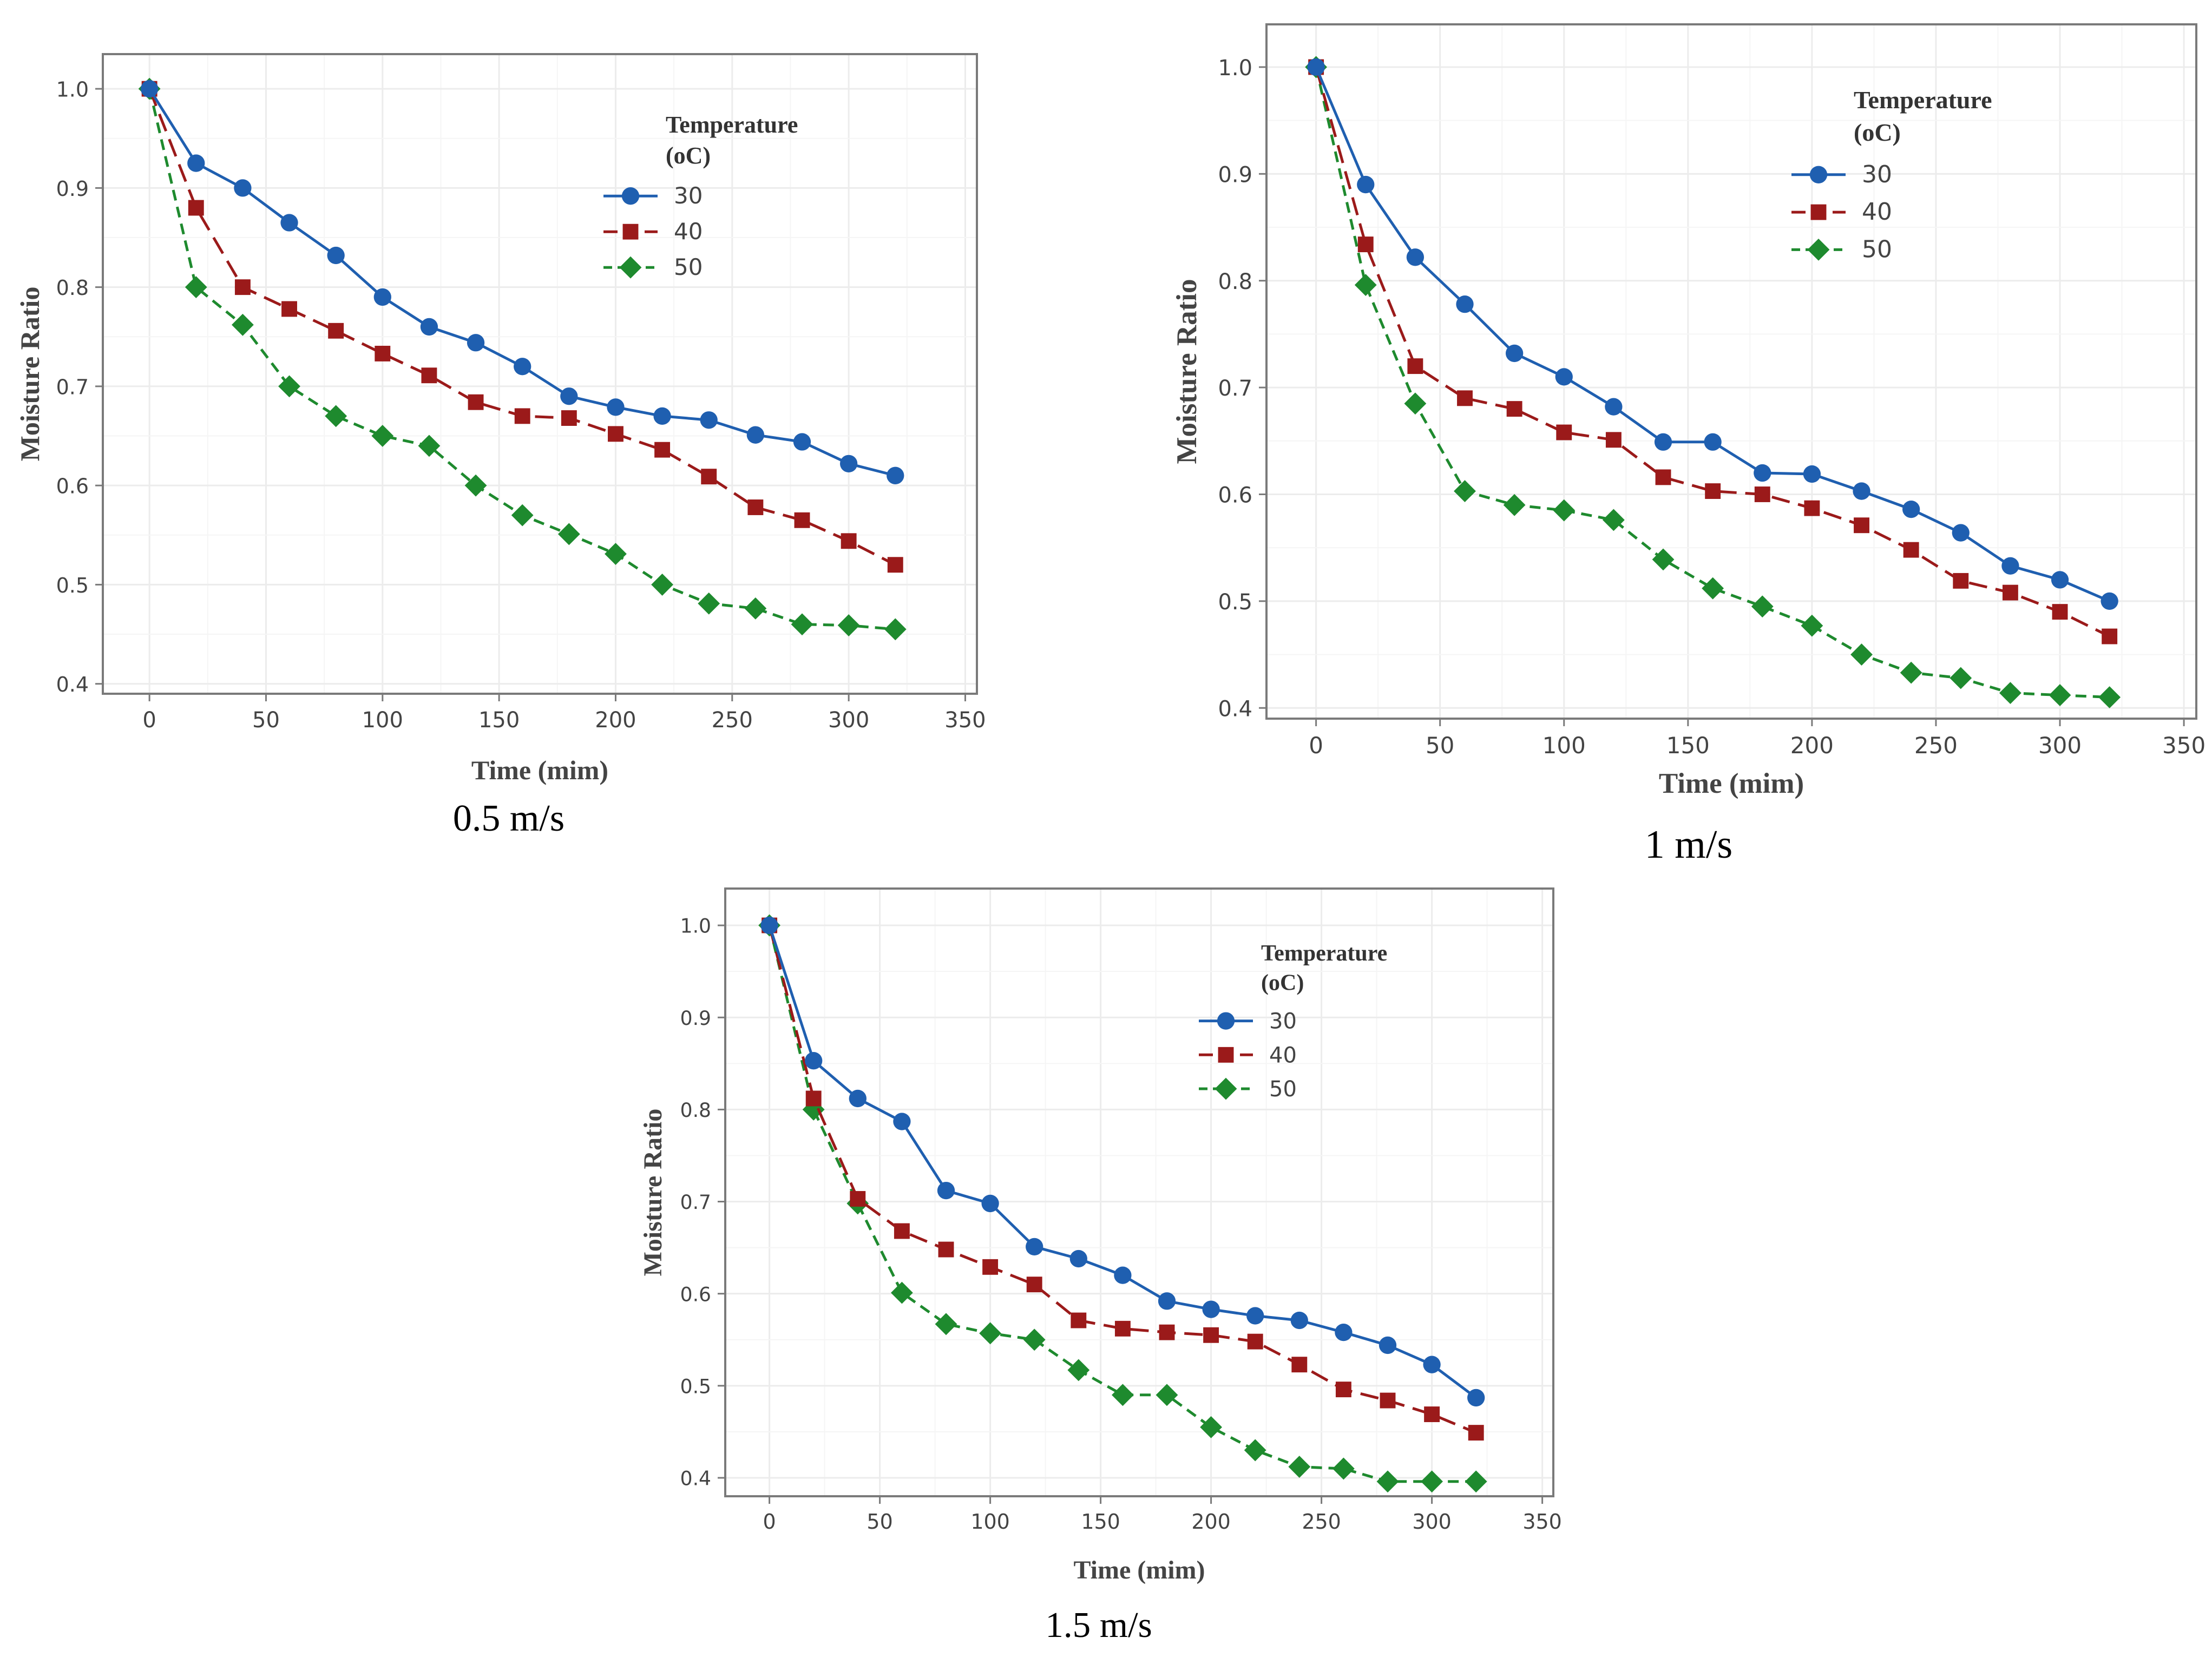  Describe the element at coordinates (1282, 983) in the screenshot. I see `legend-title-unit: (oC)` at that location.